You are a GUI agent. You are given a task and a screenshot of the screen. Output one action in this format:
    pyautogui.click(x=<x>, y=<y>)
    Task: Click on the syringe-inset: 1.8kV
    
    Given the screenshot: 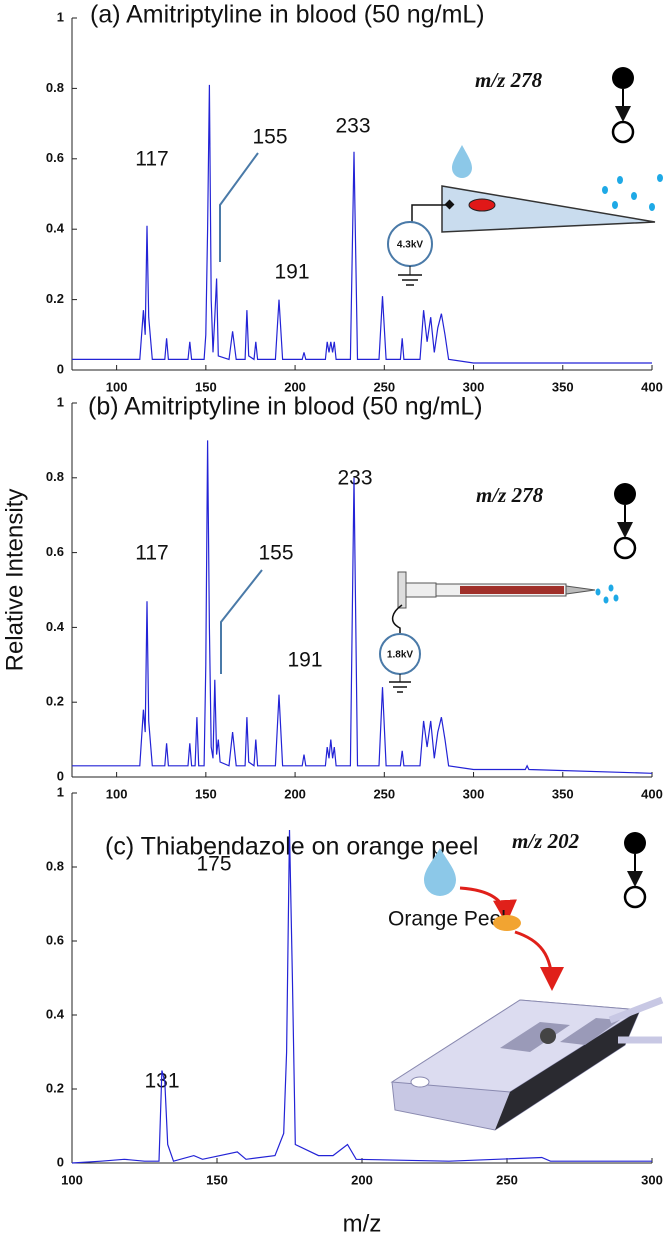 What is the action you would take?
    pyautogui.click(x=499, y=632)
    